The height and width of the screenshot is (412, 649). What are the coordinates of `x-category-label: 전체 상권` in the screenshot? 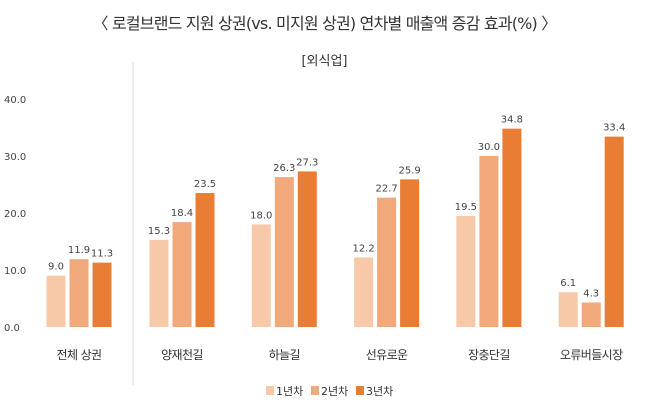 It's located at (79, 355).